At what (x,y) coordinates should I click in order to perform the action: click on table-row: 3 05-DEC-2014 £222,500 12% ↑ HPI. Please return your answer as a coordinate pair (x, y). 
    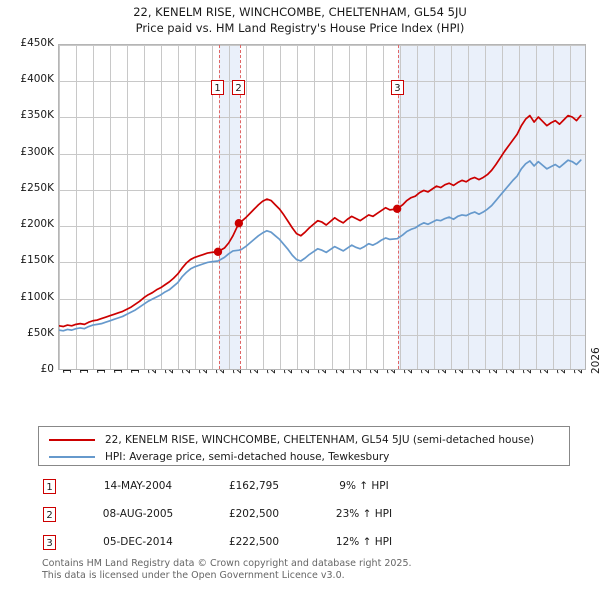
    Looking at the image, I should click on (298, 543).